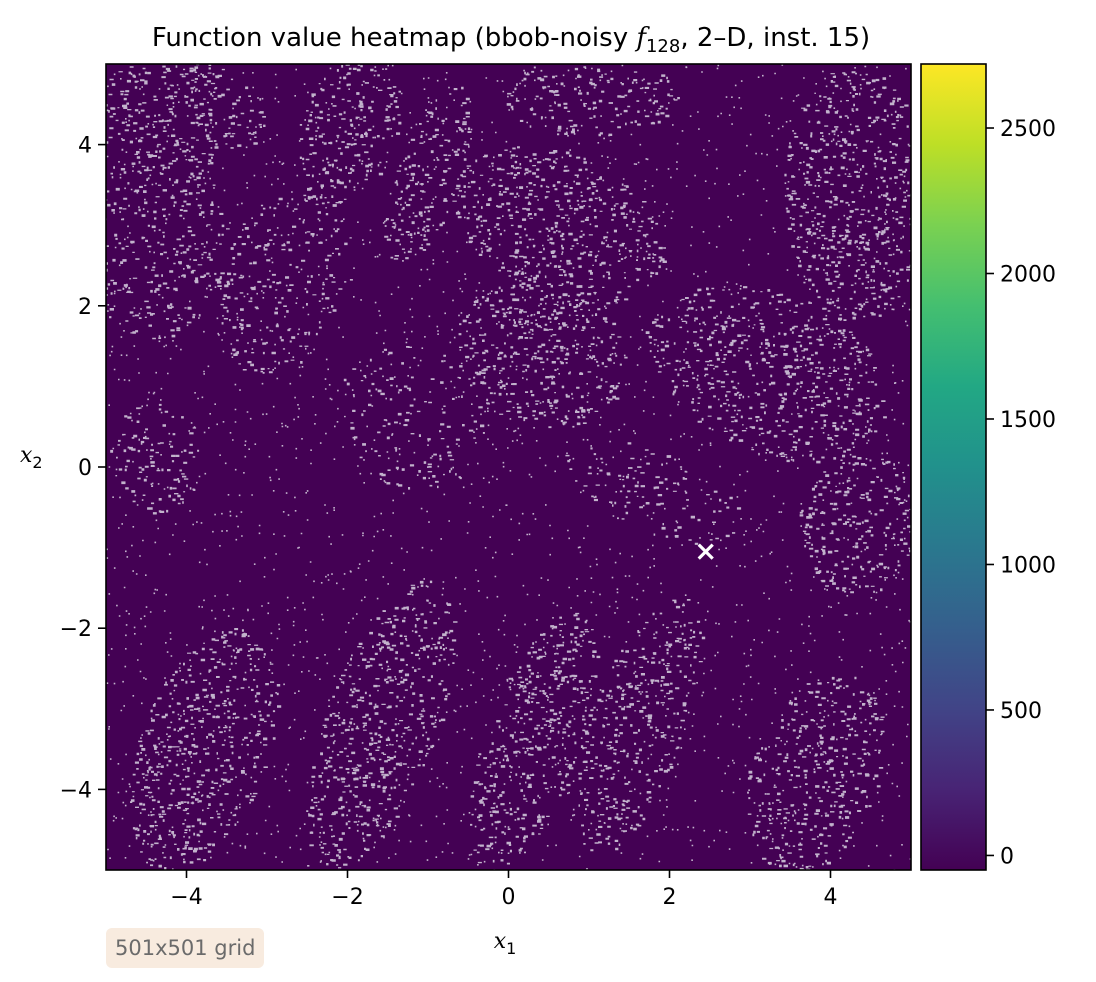 The height and width of the screenshot is (982, 1096). What do you see at coordinates (509, 897) in the screenshot?
I see `x-tick-label: 0` at bounding box center [509, 897].